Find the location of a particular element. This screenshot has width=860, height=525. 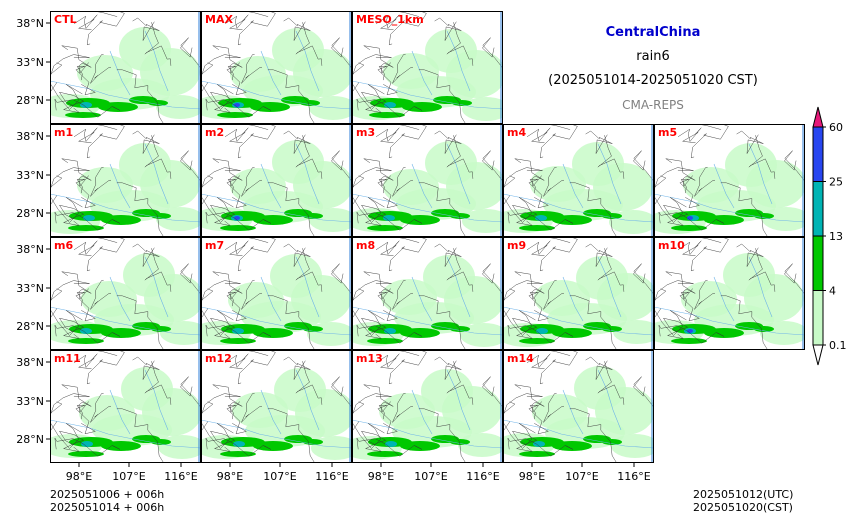

colorbar-max-arrow is located at coordinates (818, 117).